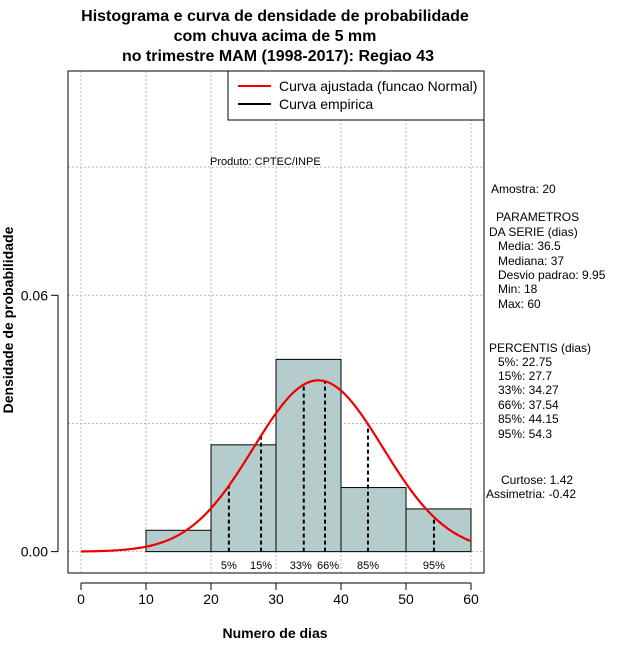 The height and width of the screenshot is (665, 640). Describe the element at coordinates (523, 189) in the screenshot. I see `stat-sample: Amostra: 20` at that location.